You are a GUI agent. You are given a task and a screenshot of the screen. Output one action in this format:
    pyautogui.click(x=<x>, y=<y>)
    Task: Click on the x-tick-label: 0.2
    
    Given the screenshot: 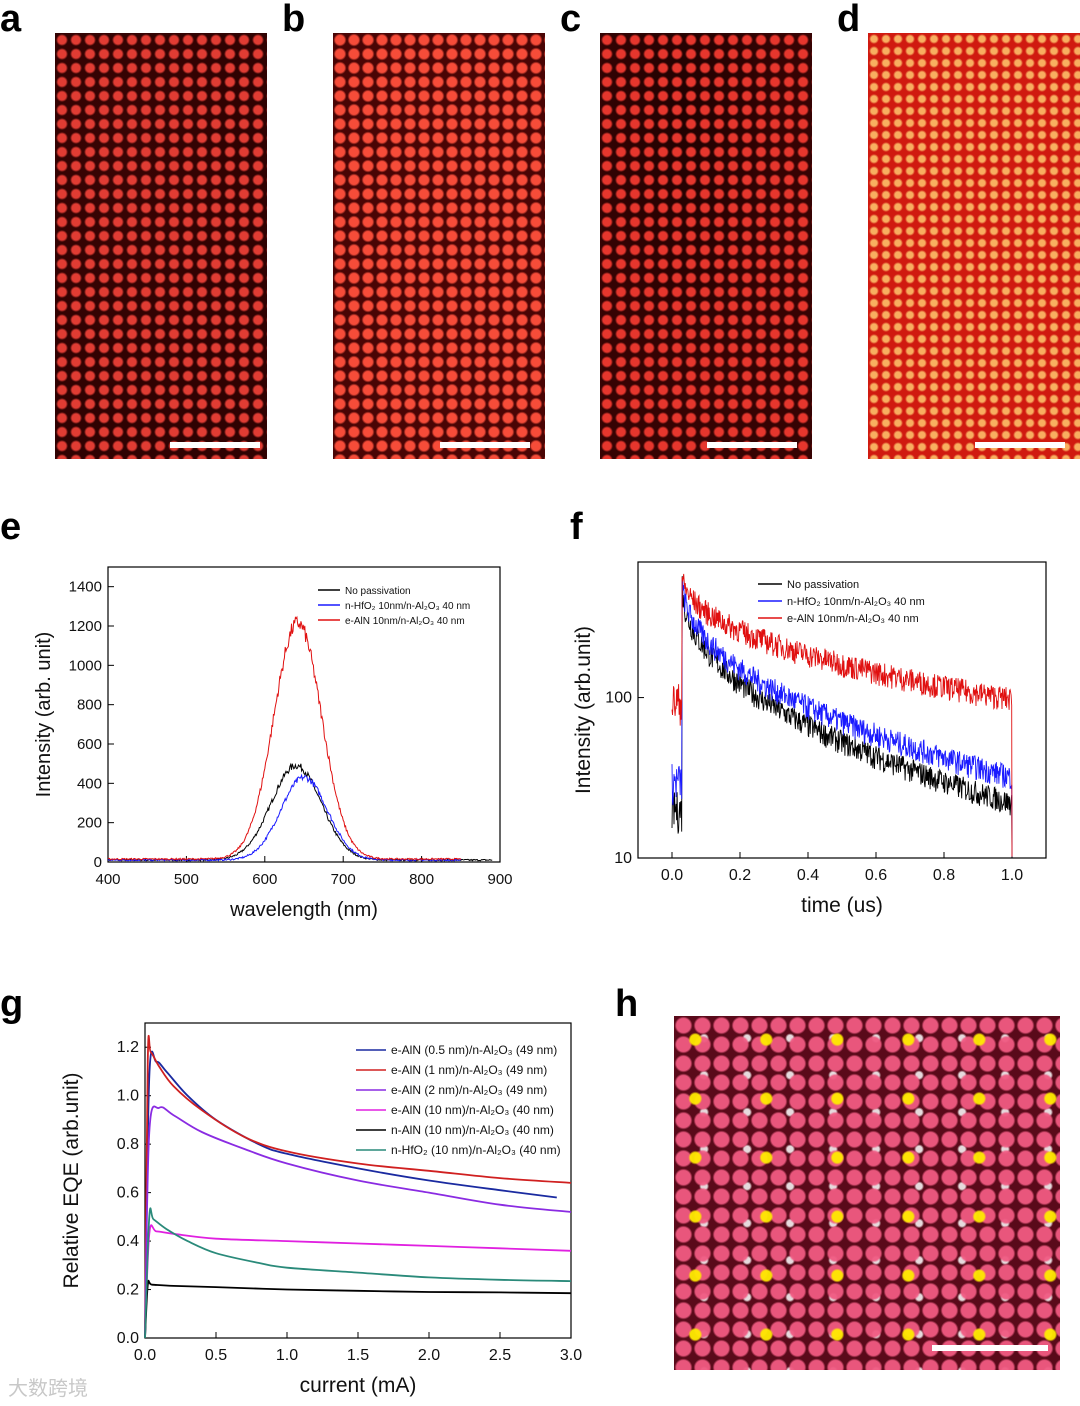 What is the action you would take?
    pyautogui.click(x=740, y=875)
    